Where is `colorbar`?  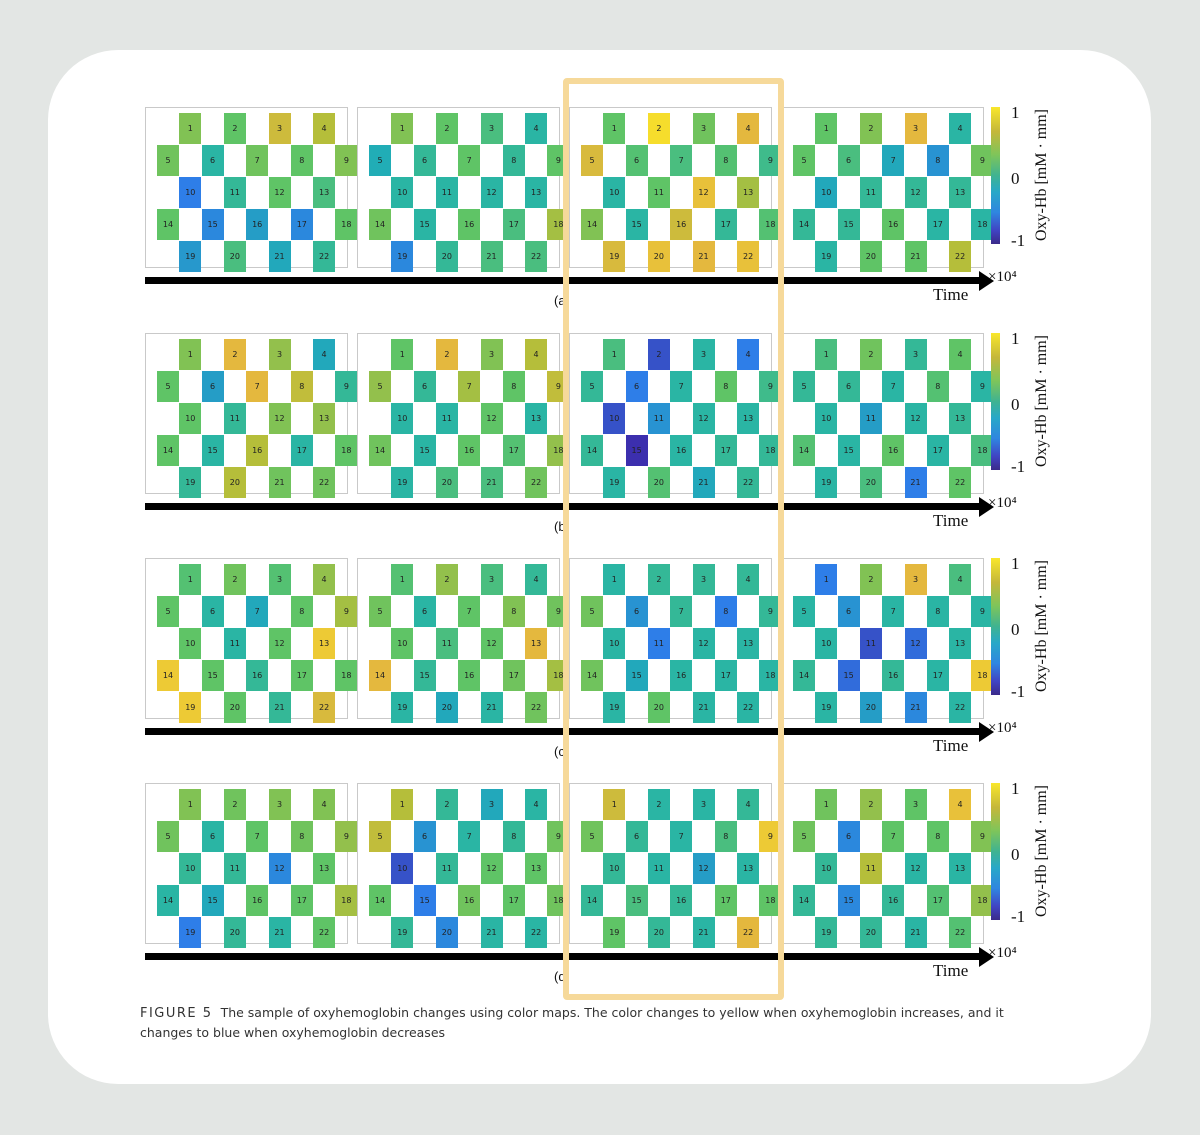 colorbar is located at coordinates (995, 626).